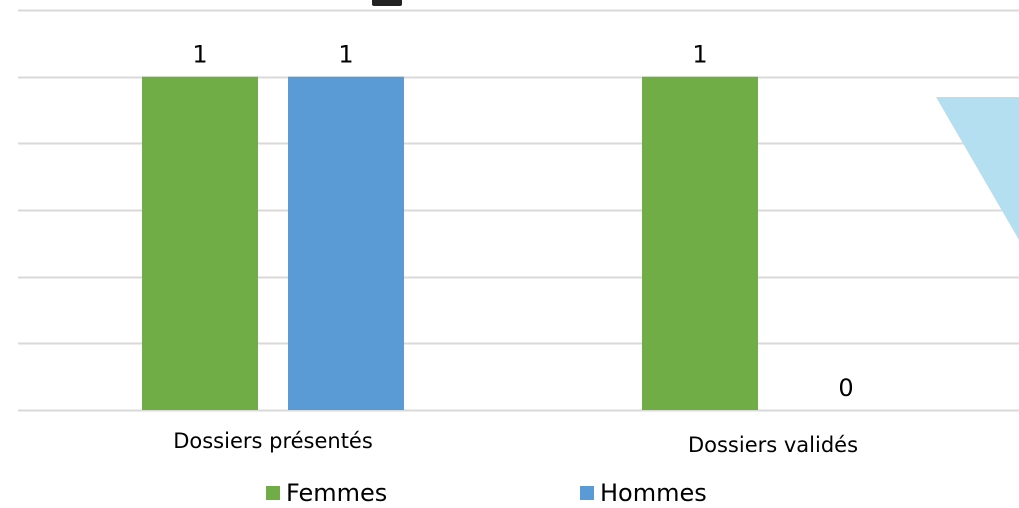 The width and height of the screenshot is (1019, 508). I want to click on legend-swatch-hommes, so click(587, 493).